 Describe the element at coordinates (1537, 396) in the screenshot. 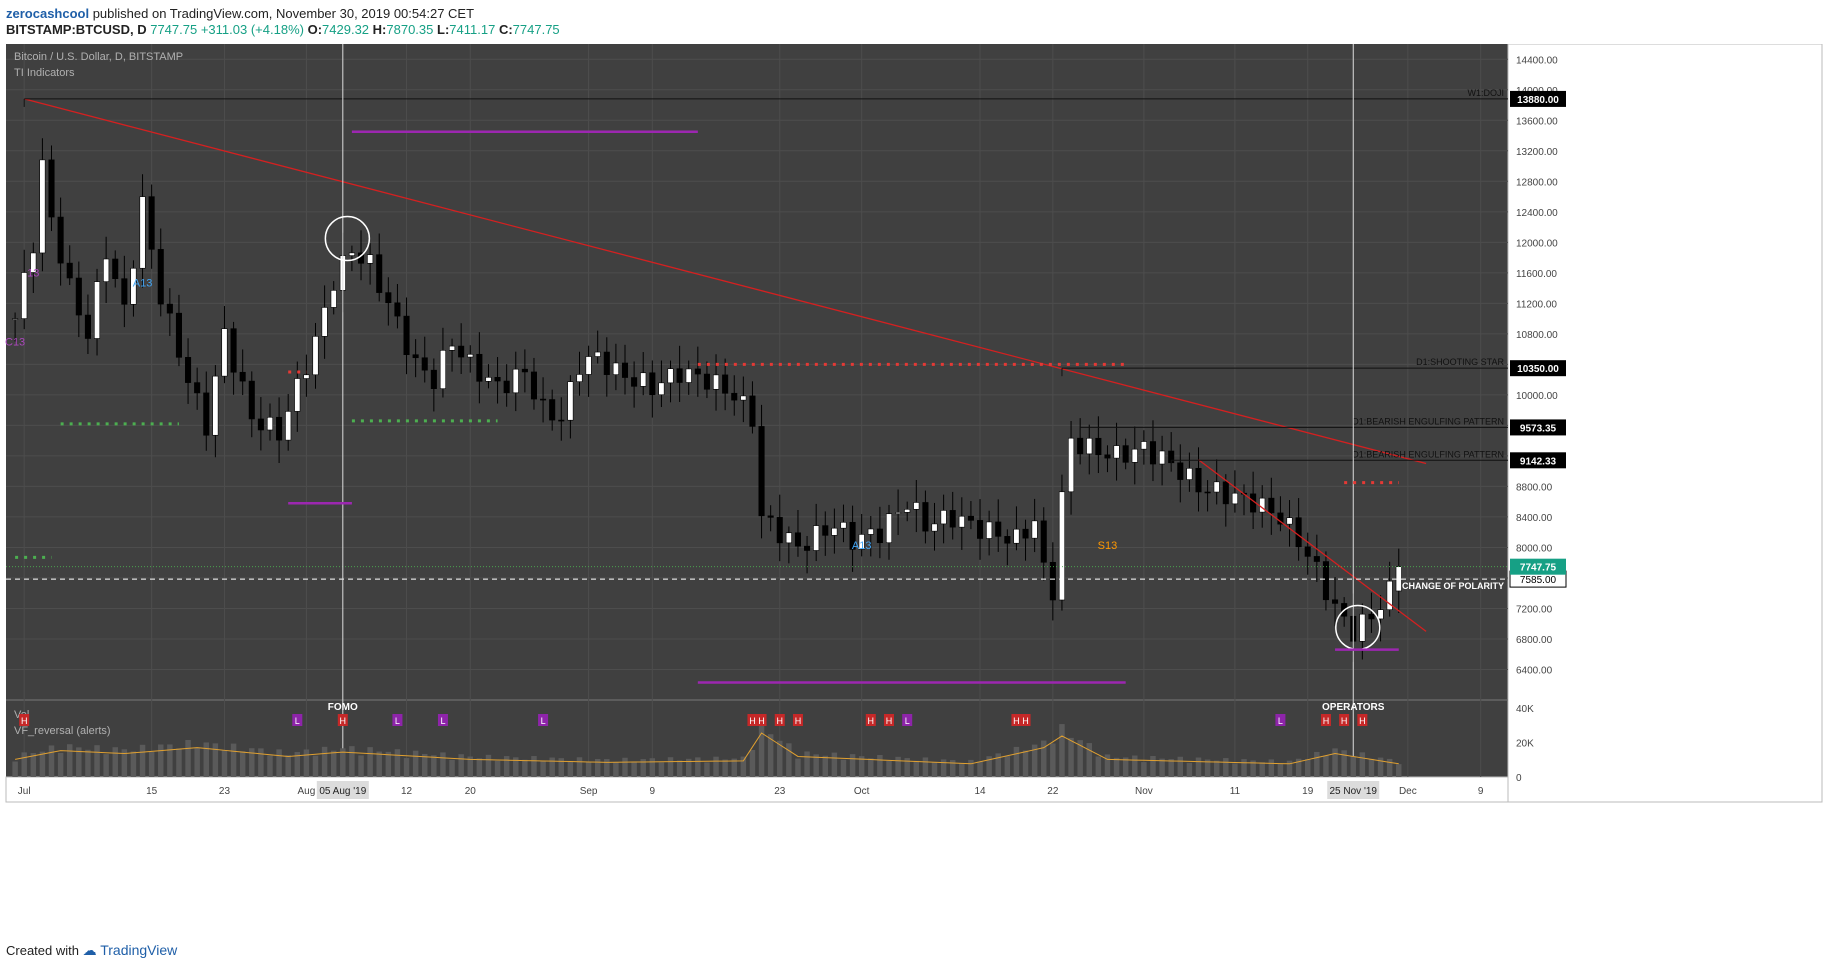

I see `y-tick-label: 10000.00` at that location.